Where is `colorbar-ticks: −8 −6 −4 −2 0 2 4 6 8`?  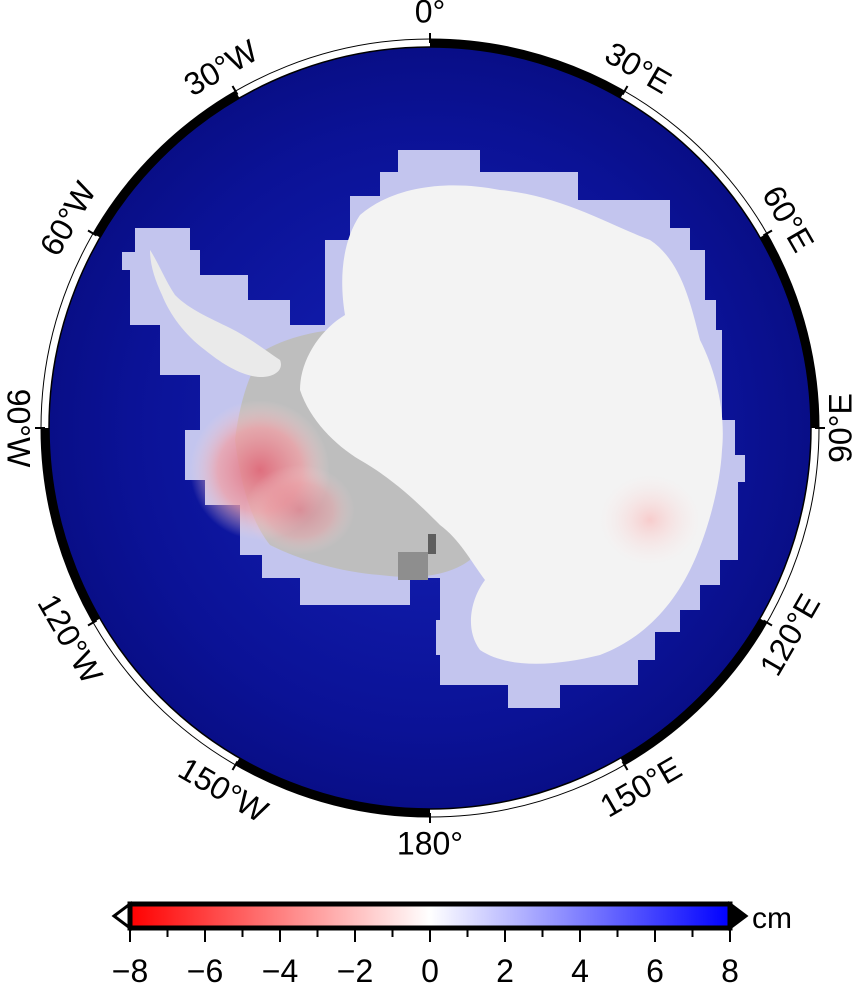 colorbar-ticks: −8 −6 −4 −2 0 2 4 6 8 is located at coordinates (425, 957).